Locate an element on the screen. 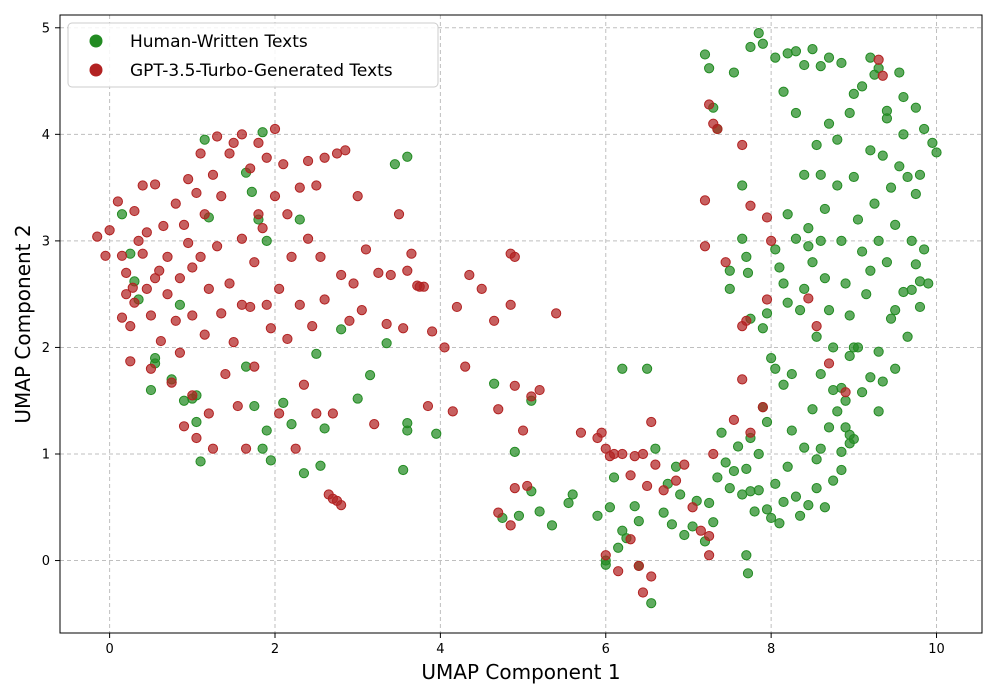  legend-label-gpt: GPT-3.5-Turbo-Generated Texts is located at coordinates (261, 71).